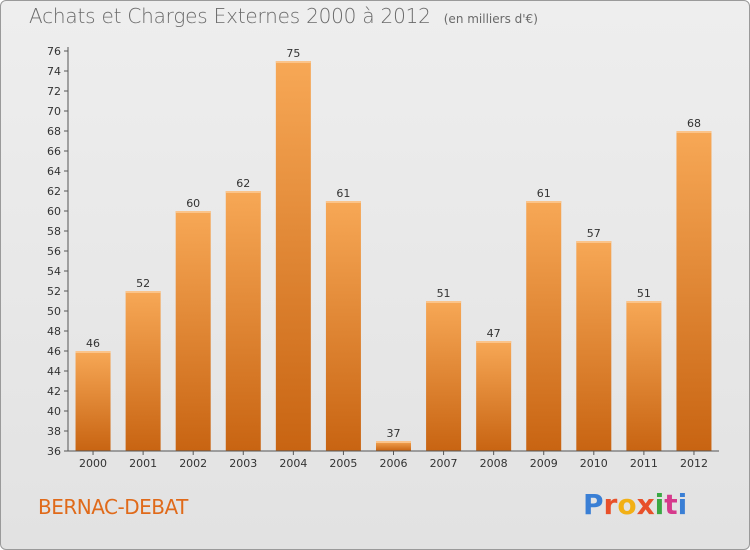 Image resolution: width=750 pixels, height=550 pixels. I want to click on y-tick-label: 74, so click(54, 71).